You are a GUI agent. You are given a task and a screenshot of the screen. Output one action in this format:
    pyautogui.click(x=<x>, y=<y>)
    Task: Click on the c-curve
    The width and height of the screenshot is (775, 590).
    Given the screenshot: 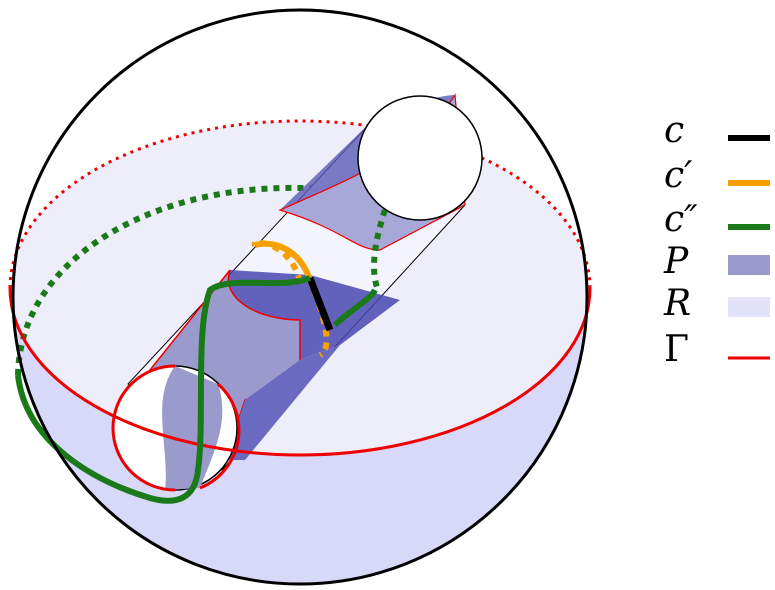 What is the action you would take?
    pyautogui.click(x=320, y=304)
    